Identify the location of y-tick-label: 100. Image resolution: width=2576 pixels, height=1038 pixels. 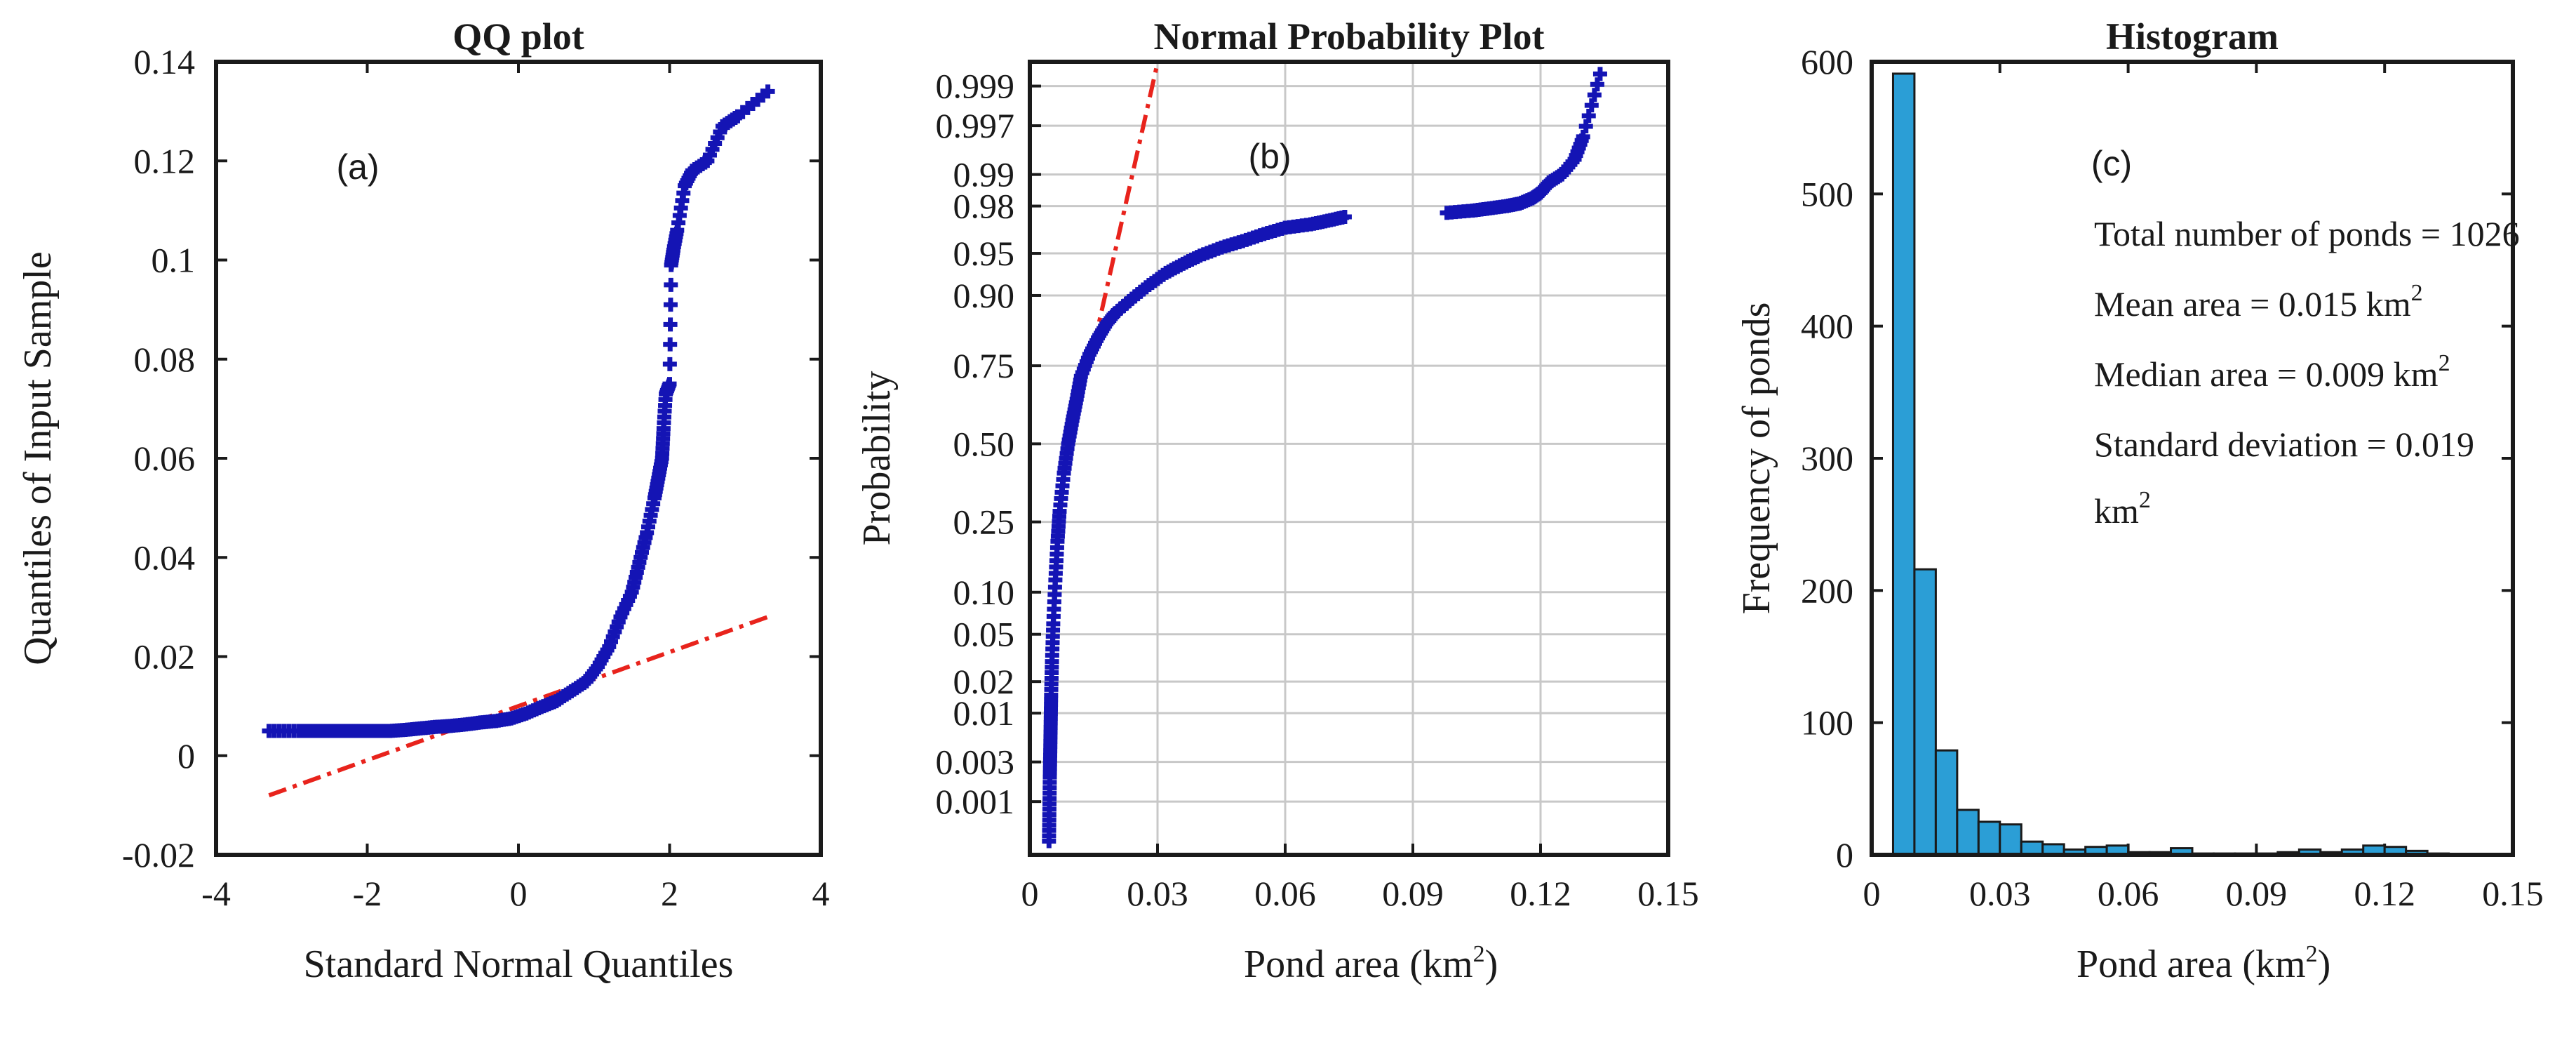
(1827, 723).